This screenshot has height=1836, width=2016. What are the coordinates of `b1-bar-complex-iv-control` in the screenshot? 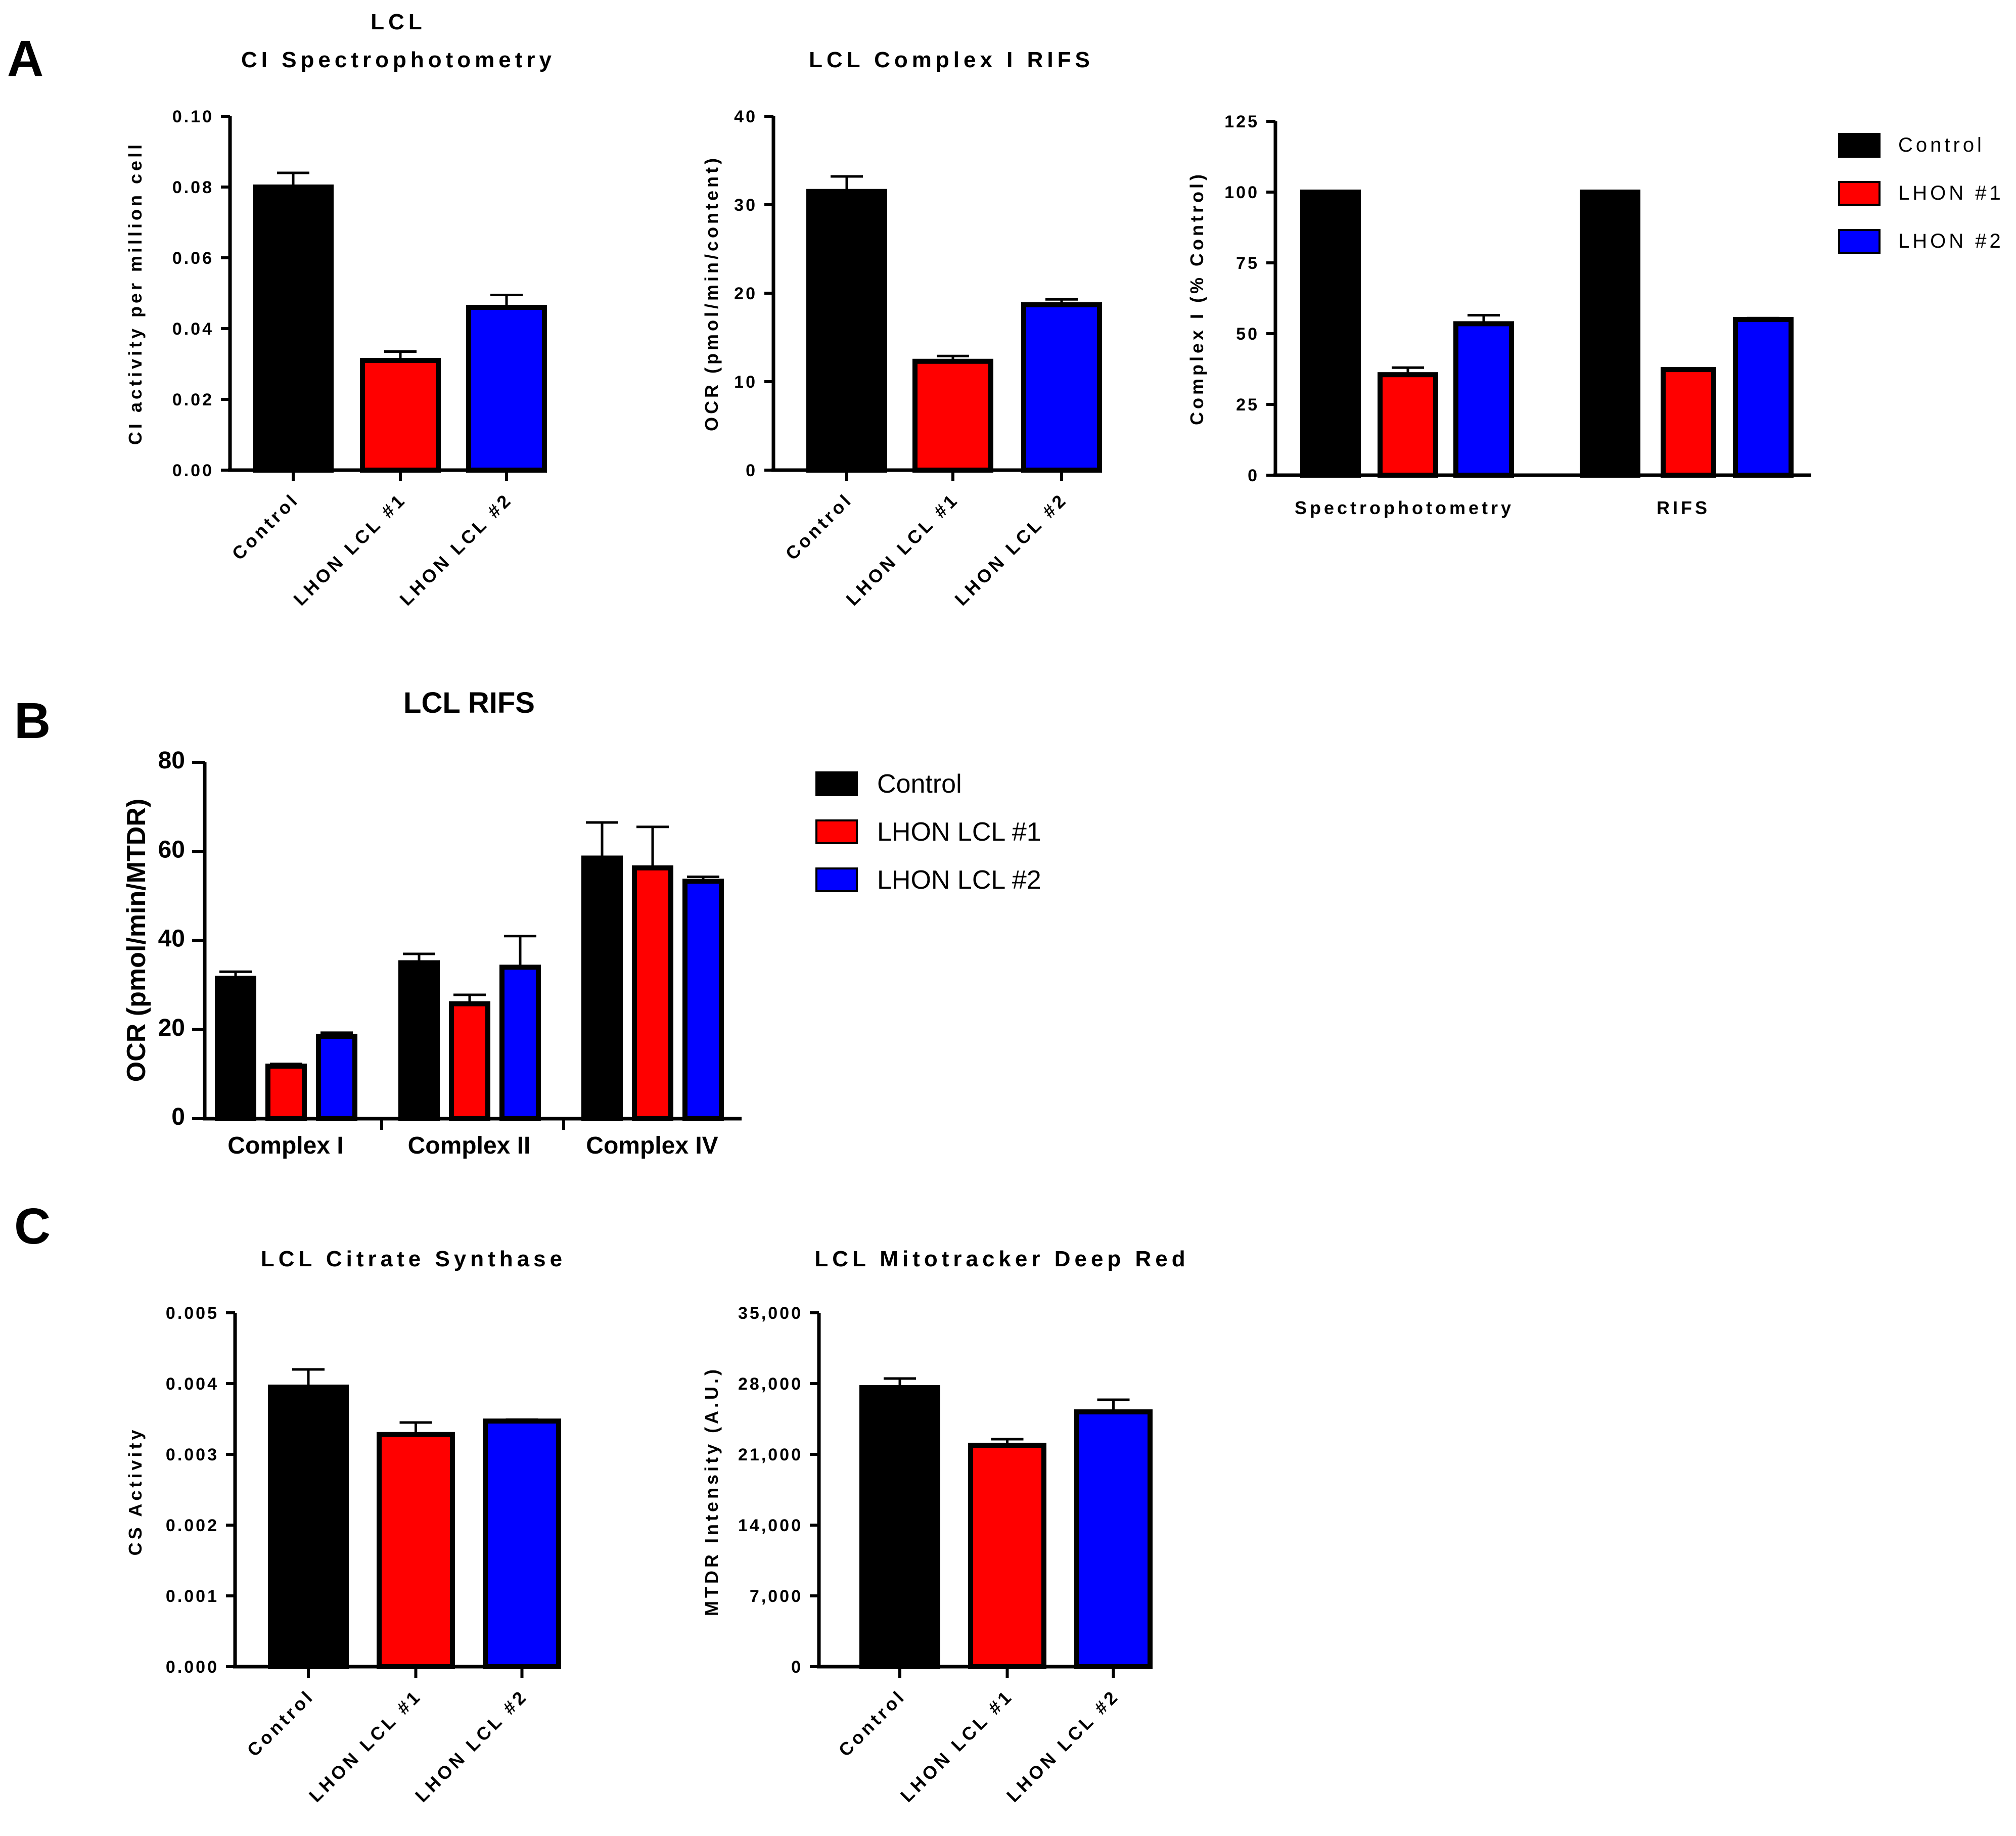 It's located at (602, 988).